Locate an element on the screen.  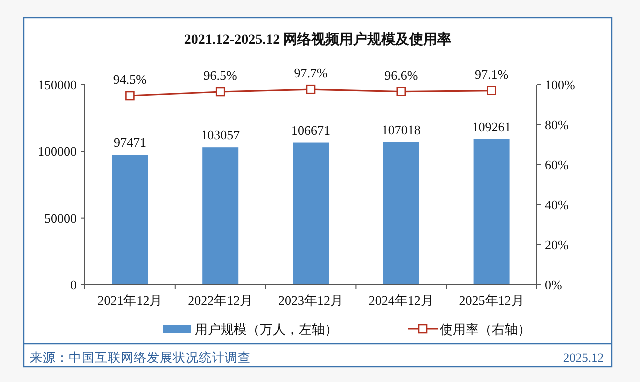
legend-item: 用户规模（万人，左轴） is located at coordinates (250, 329).